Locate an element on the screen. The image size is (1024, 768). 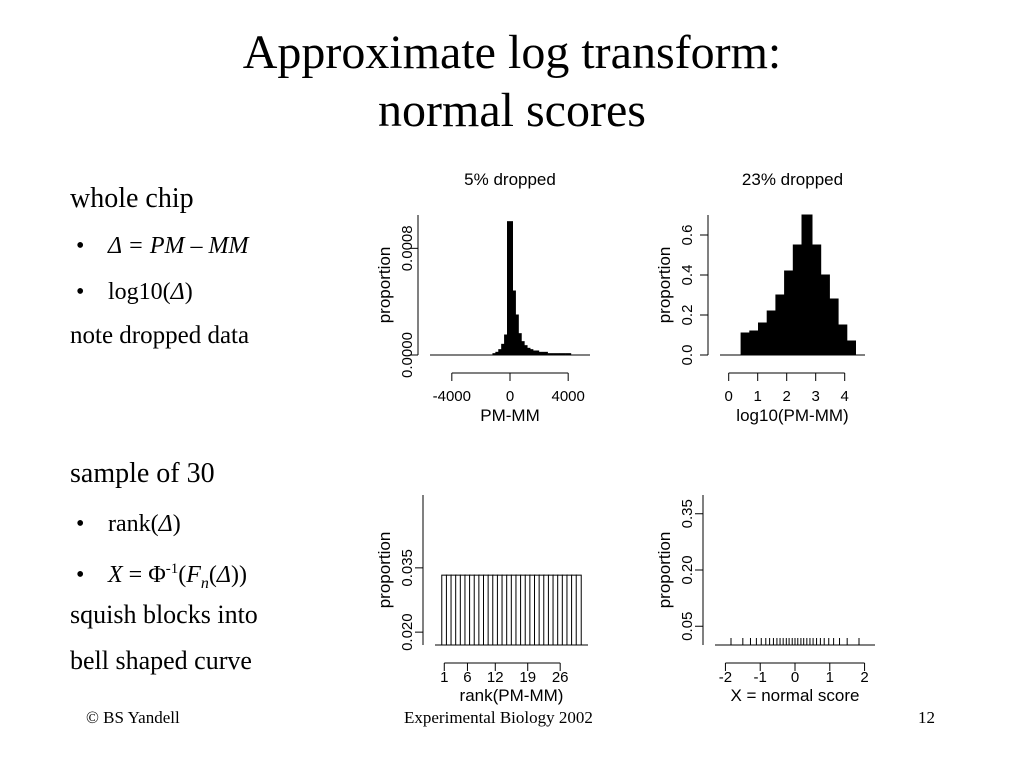
x-tick-label: -2 is located at coordinates (725, 677).